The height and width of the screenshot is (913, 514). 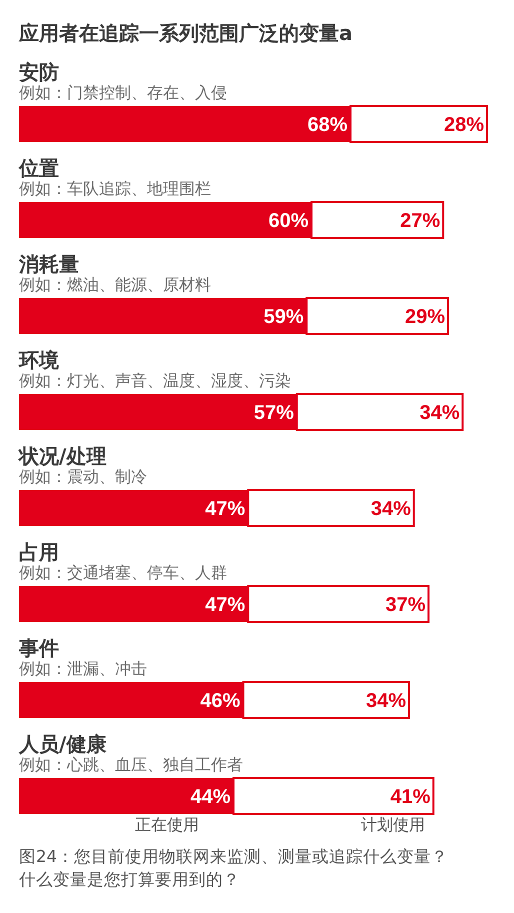 What do you see at coordinates (39, 648) in the screenshot?
I see `y-tick-label: 事件` at bounding box center [39, 648].